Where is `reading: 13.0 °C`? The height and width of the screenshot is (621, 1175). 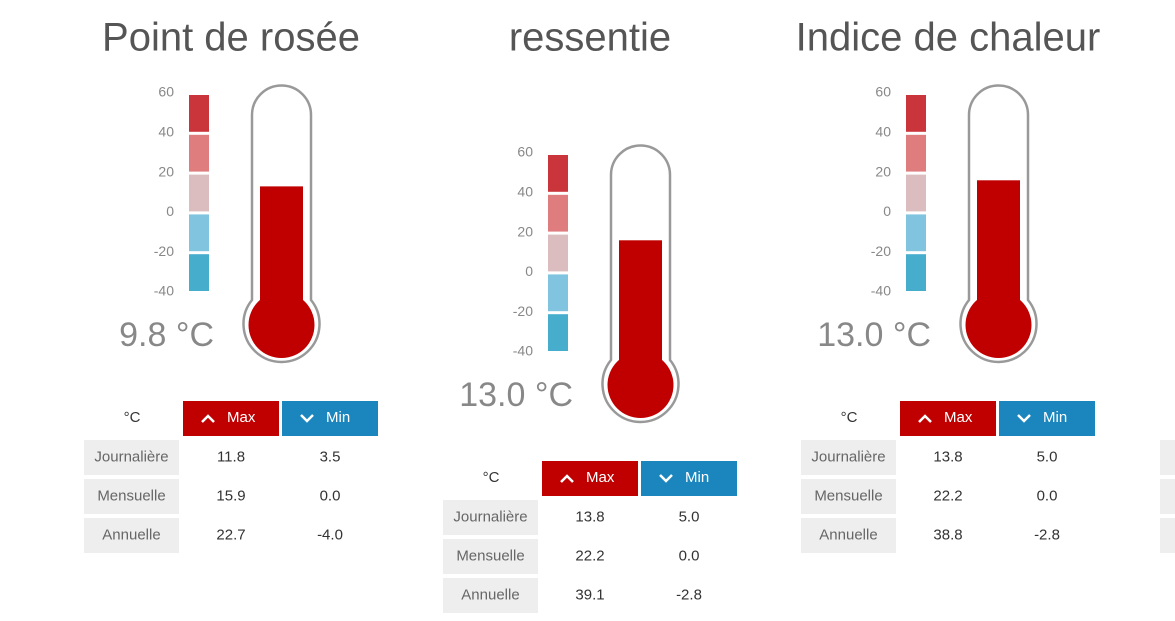
reading: 13.0 °C is located at coordinates (874, 335).